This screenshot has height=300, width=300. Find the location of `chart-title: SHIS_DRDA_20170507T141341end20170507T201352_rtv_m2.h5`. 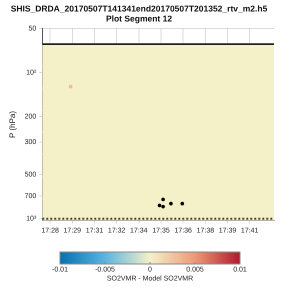

chart-title: SHIS_DRDA_20170507T141341end20170507T201352_rtv_m2.h5 is located at coordinates (139, 8).